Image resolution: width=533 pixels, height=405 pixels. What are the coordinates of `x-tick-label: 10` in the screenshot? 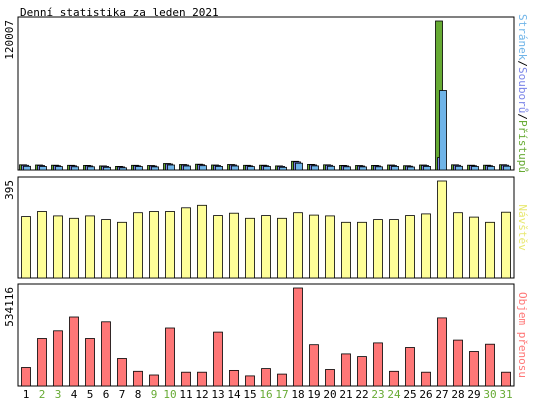 It's located at (169, 394).